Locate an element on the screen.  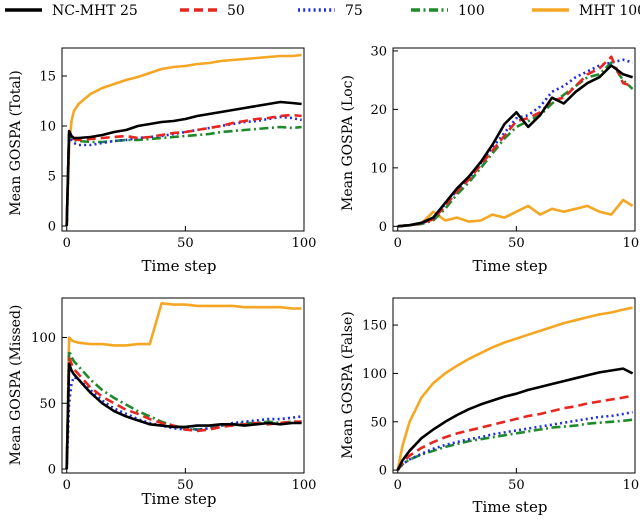
legend-label-4: MHT 100 is located at coordinates (609, 11).